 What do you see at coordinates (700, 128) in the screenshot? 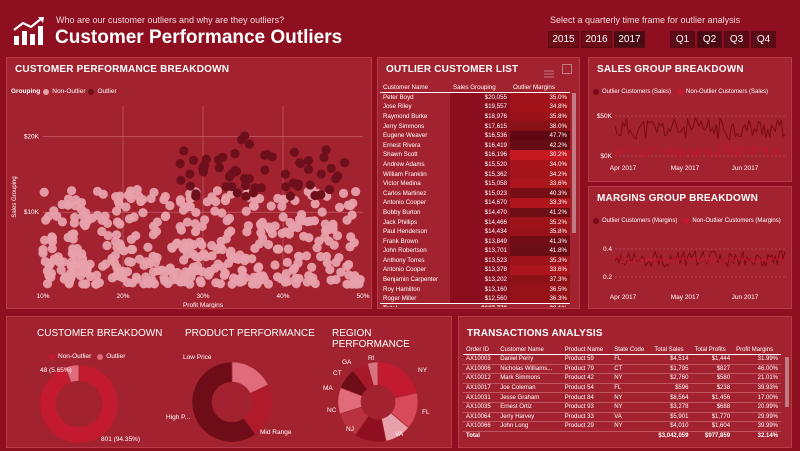
I see `outlier-series-line` at bounding box center [700, 128].